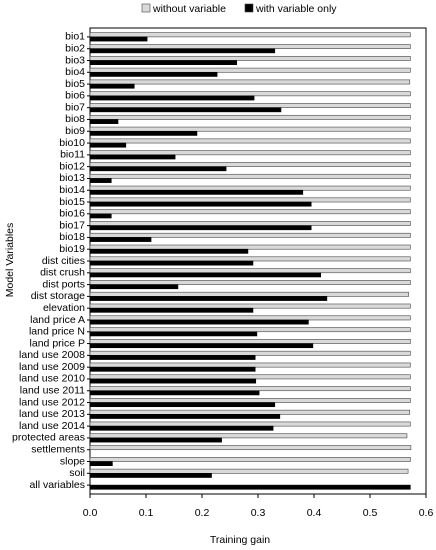 Image resolution: width=436 pixels, height=550 pixels. I want to click on y-tick-label: bio16, so click(72, 214).